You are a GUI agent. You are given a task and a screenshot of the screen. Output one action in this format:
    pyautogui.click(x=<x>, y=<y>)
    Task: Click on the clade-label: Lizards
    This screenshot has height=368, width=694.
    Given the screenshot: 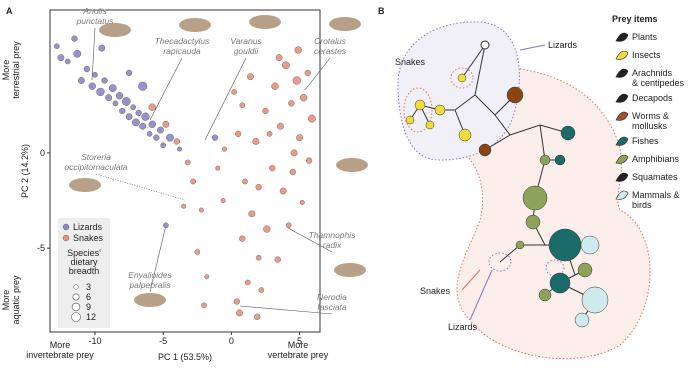 What is the action you would take?
    pyautogui.click(x=563, y=45)
    